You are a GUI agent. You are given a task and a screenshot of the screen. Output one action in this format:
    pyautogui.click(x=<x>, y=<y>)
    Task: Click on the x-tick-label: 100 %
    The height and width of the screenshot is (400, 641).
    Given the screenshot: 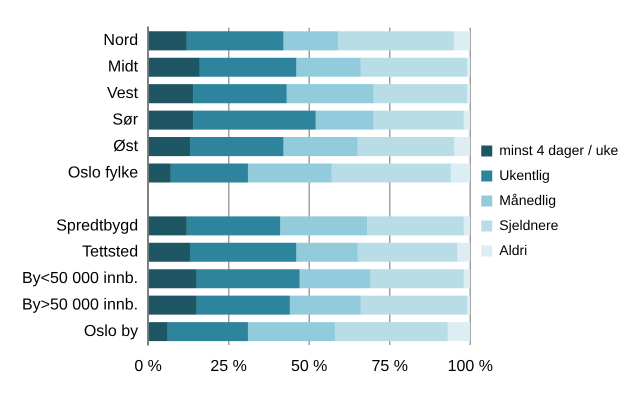 What is the action you would take?
    pyautogui.click(x=470, y=366)
    